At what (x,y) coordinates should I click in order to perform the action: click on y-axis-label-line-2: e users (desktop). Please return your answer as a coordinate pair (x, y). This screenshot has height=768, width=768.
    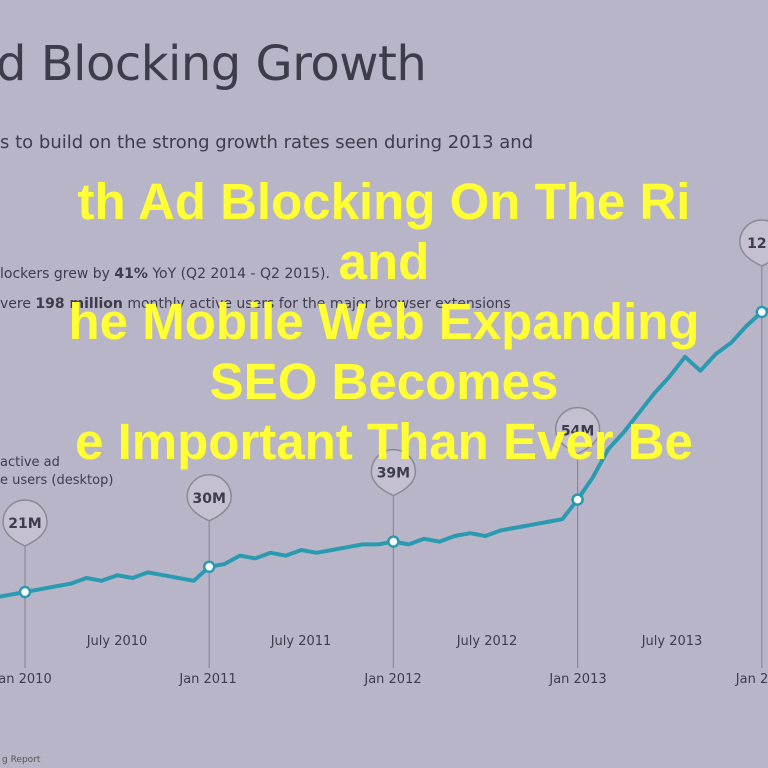
    Looking at the image, I should click on (57, 480).